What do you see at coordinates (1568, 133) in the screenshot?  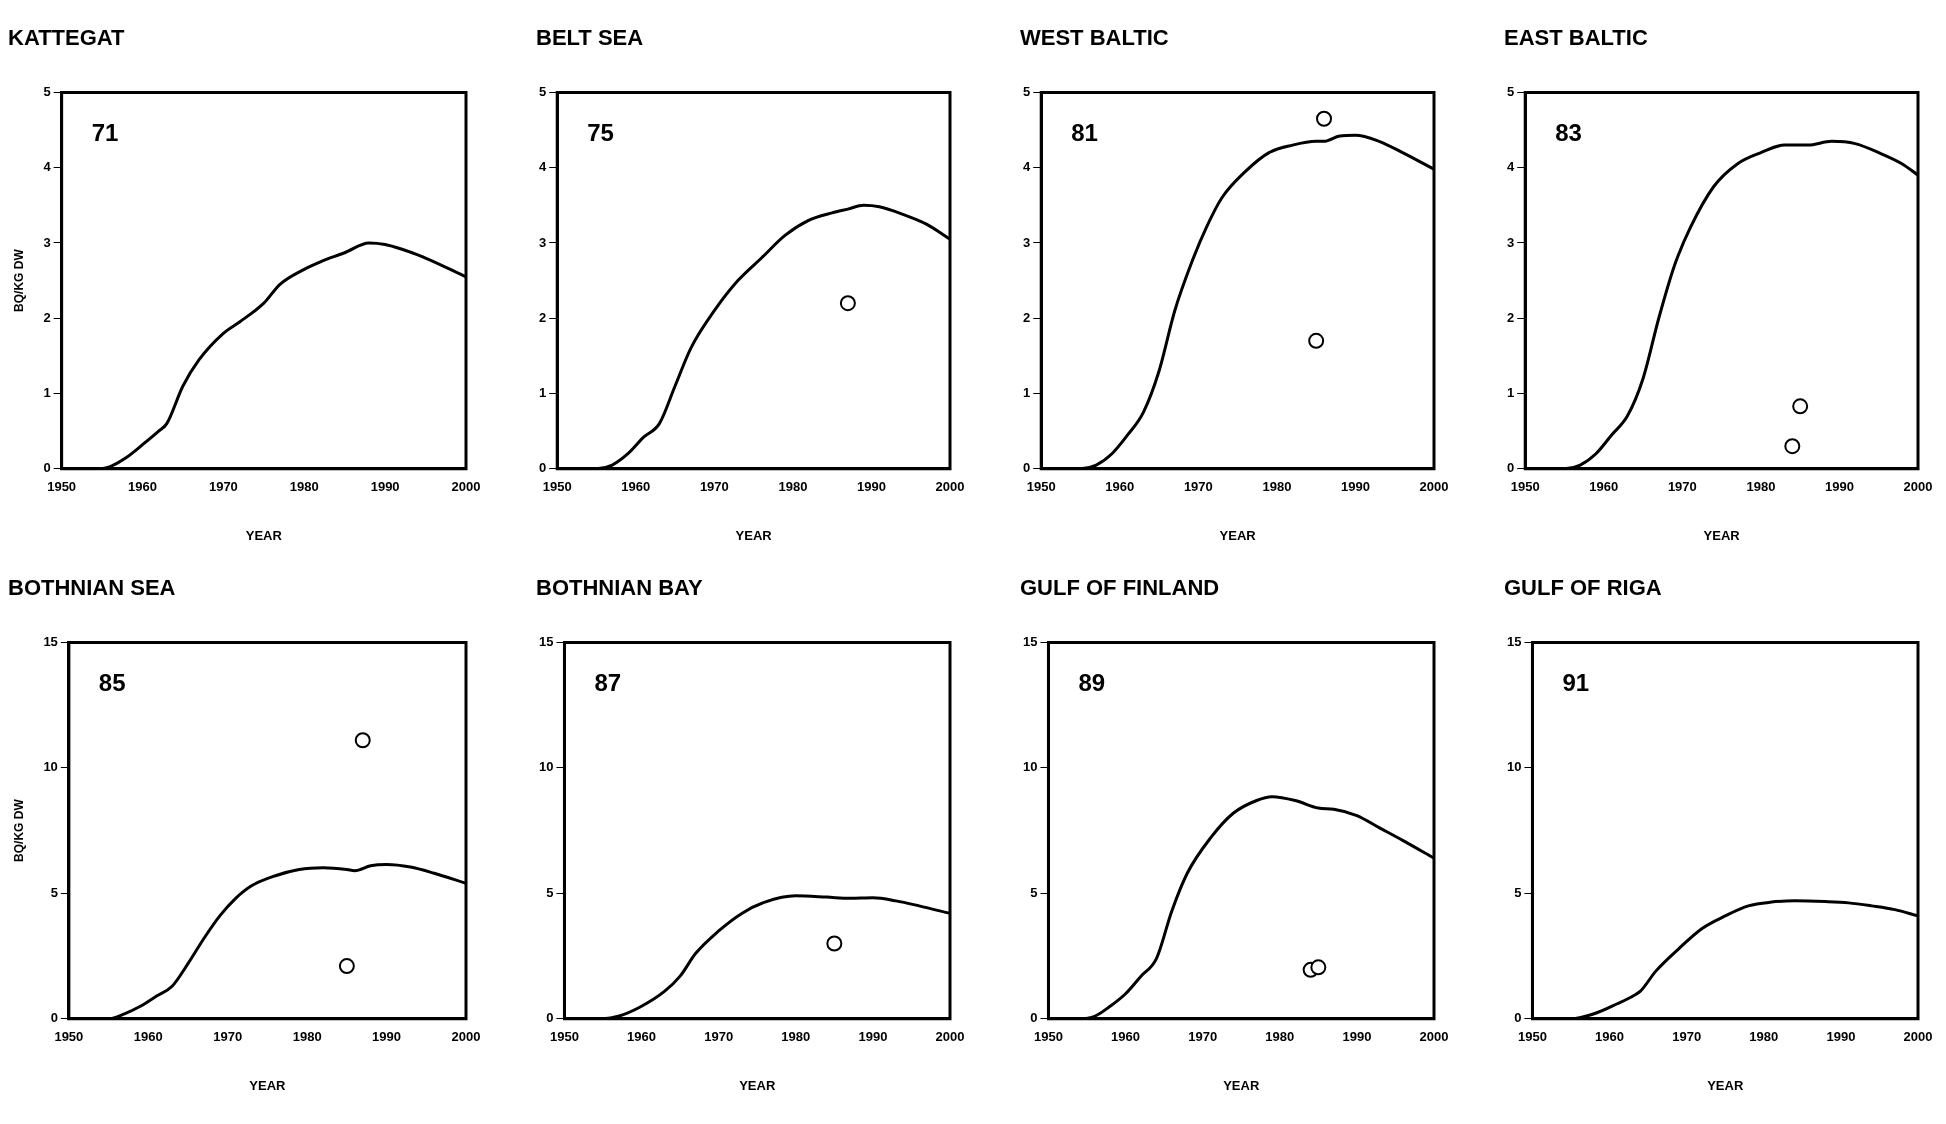 I see `annotation: 83` at bounding box center [1568, 133].